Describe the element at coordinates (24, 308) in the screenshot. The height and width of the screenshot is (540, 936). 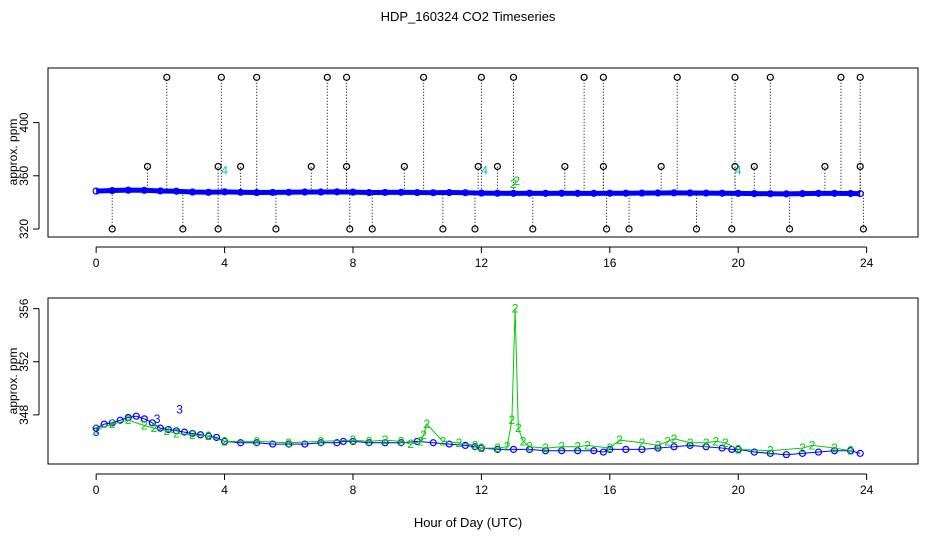
I see `y-tick-label: 356` at that location.